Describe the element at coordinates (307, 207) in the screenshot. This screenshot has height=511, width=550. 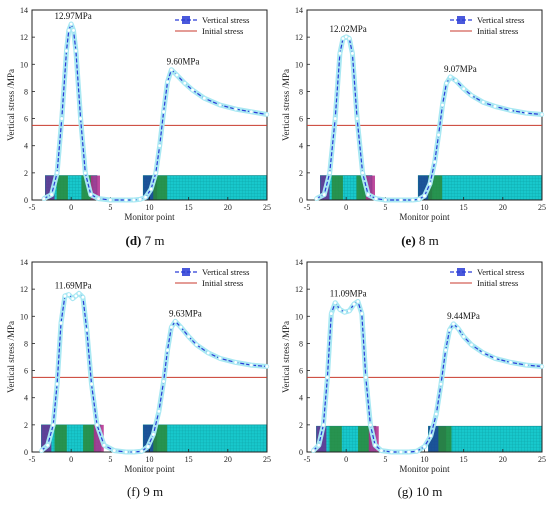
I see `x-tick-label: -5` at that location.